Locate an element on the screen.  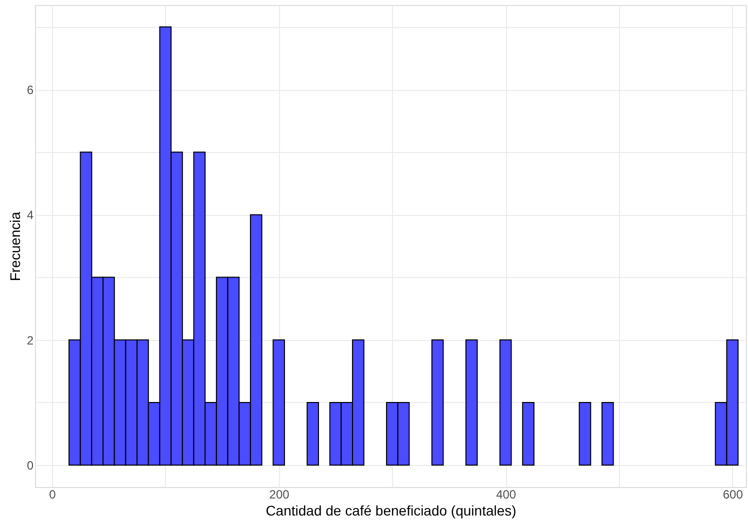
x-tick-label: 200 is located at coordinates (279, 495).